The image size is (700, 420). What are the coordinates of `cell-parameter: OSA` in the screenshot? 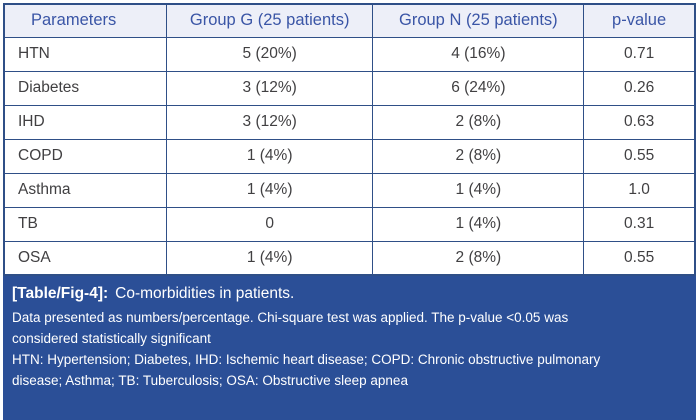 It's located at (85, 258).